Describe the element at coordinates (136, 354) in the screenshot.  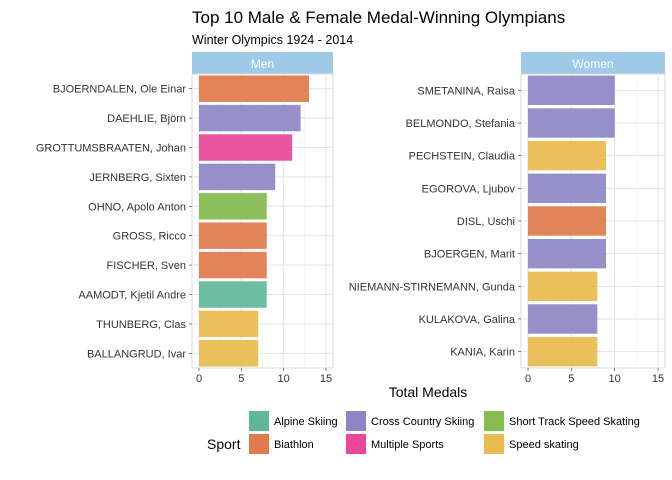
I see `athlete-label: BALLANGRUD, Ivar` at that location.